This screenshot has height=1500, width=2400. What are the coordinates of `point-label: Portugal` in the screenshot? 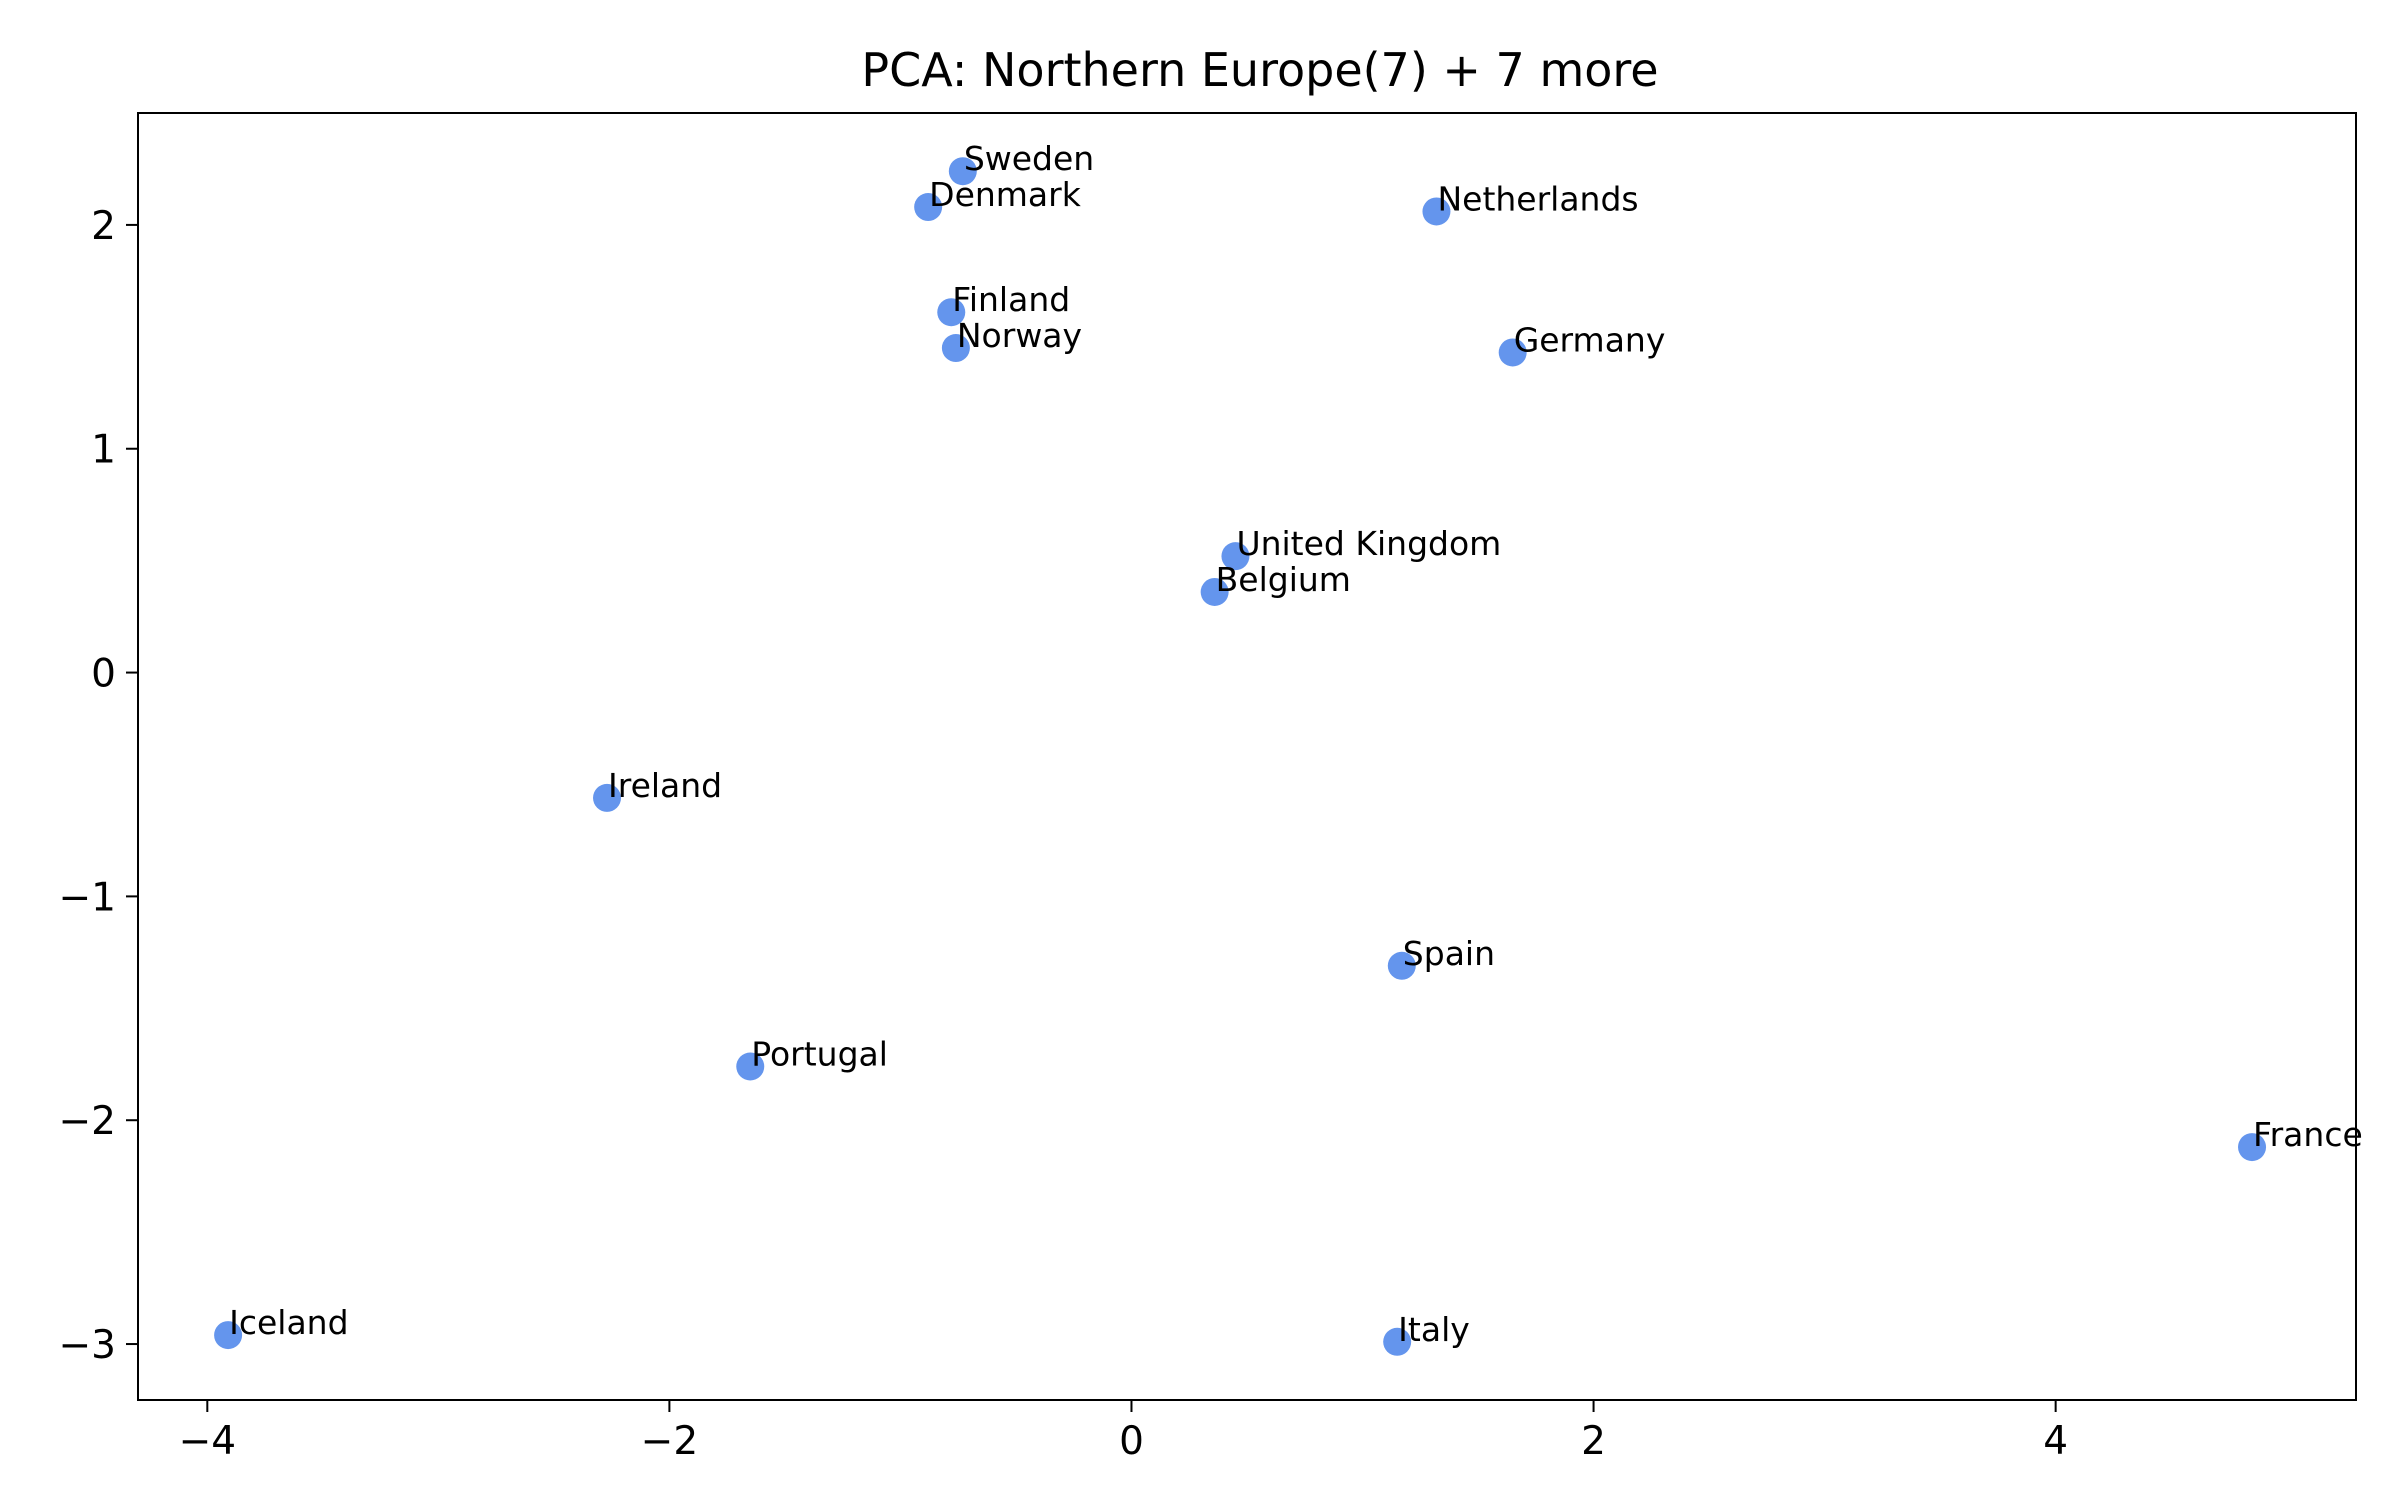 It's located at (819, 1053).